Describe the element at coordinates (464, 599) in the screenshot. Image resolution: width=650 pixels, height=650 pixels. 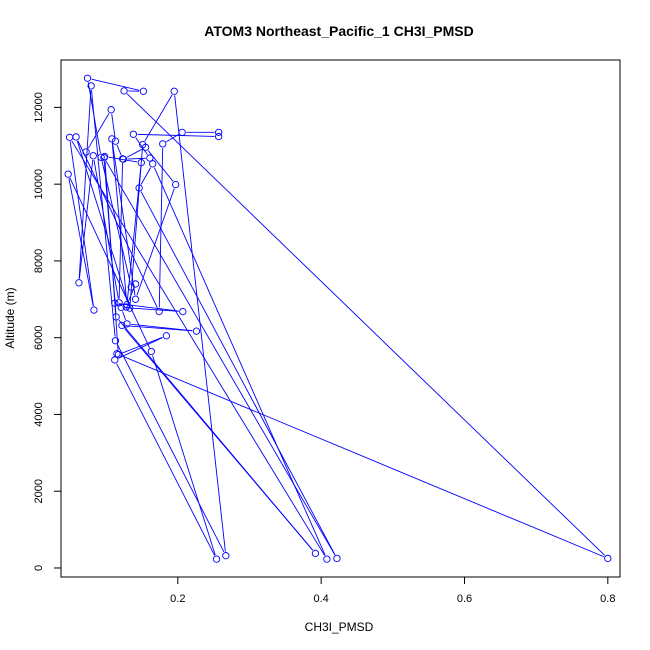
I see `x-tick-label: 0.6` at that location.